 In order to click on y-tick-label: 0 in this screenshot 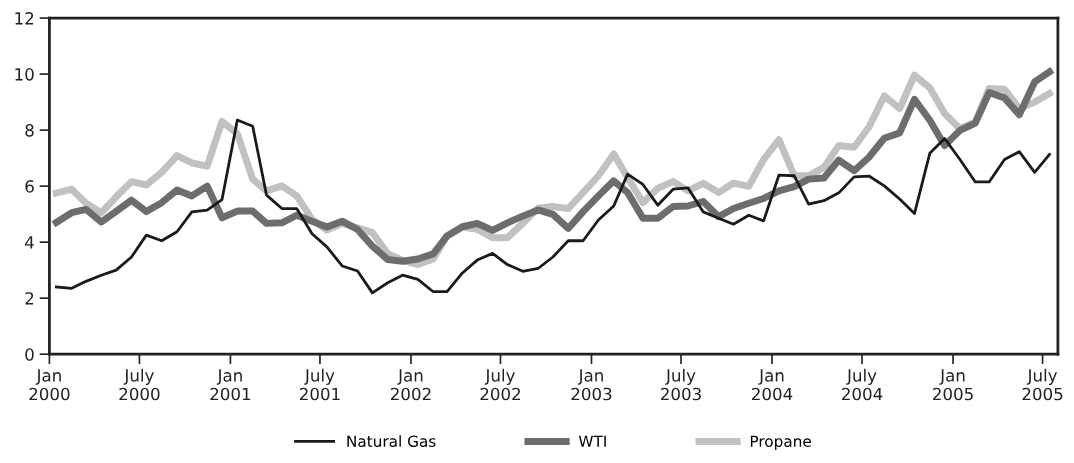, I will do `click(29, 354)`.